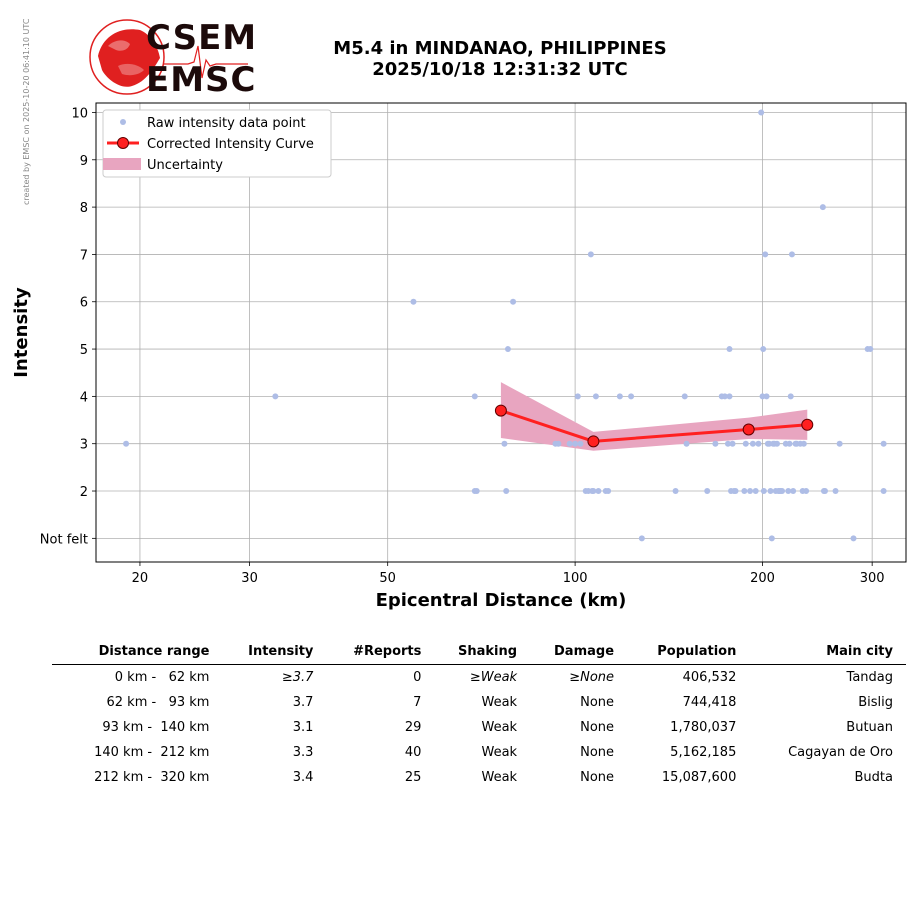 The height and width of the screenshot is (905, 915). What do you see at coordinates (303, 752) in the screenshot?
I see `table-cell: 3.3` at bounding box center [303, 752].